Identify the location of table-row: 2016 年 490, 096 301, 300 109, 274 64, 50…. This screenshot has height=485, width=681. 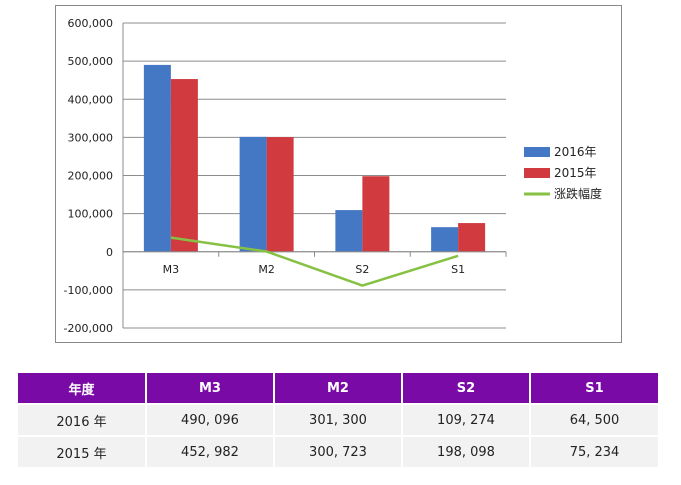
(338, 419).